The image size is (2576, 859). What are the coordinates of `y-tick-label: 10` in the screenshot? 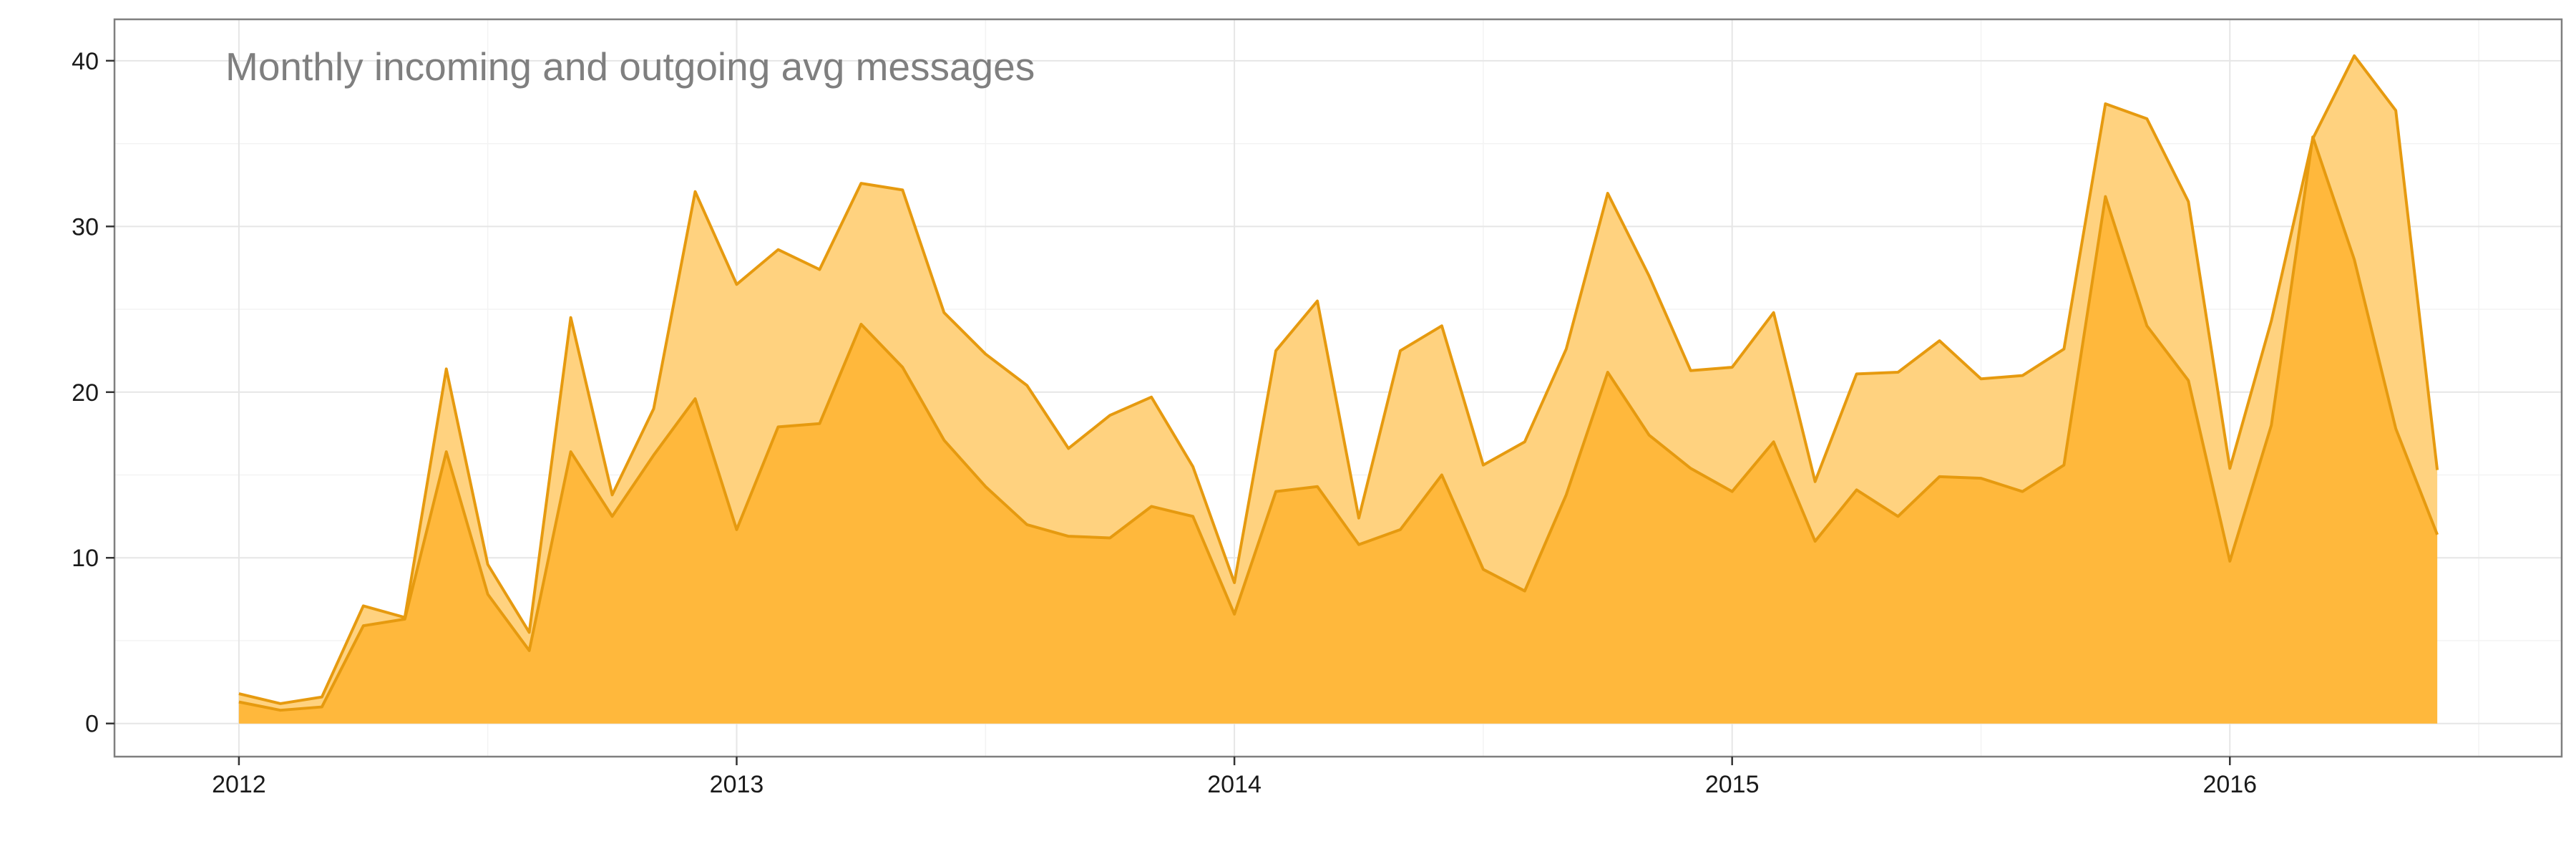 It's located at (85, 558).